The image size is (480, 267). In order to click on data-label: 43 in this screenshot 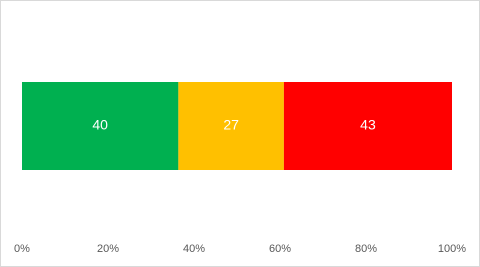, I will do `click(368, 125)`.